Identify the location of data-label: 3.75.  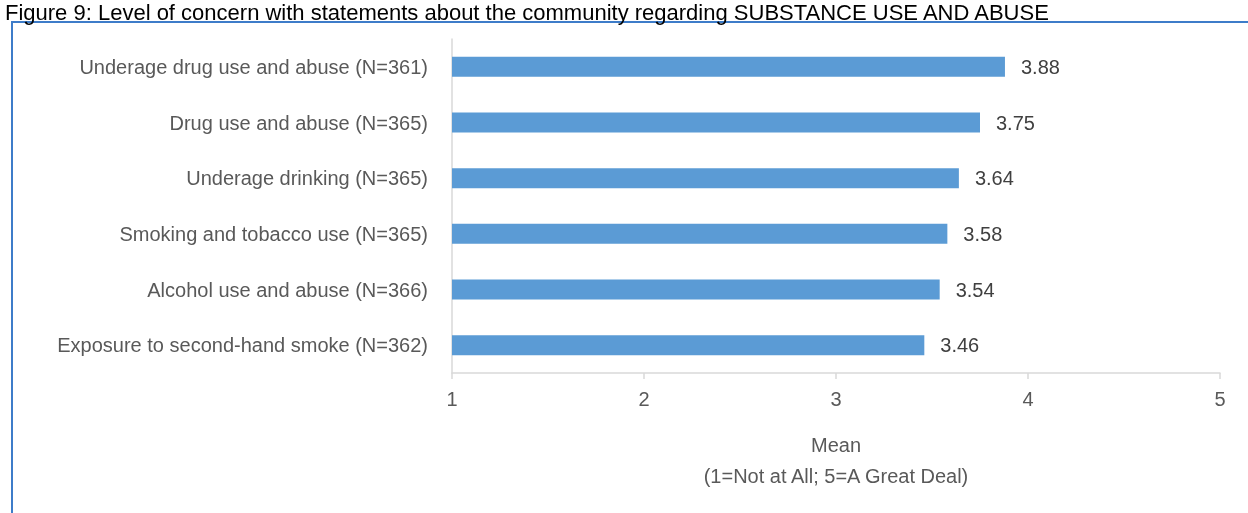
(1015, 122).